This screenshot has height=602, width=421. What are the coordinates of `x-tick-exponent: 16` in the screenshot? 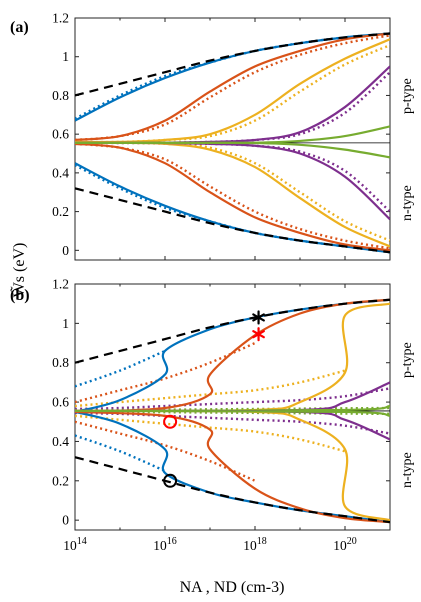 It's located at (172, 541).